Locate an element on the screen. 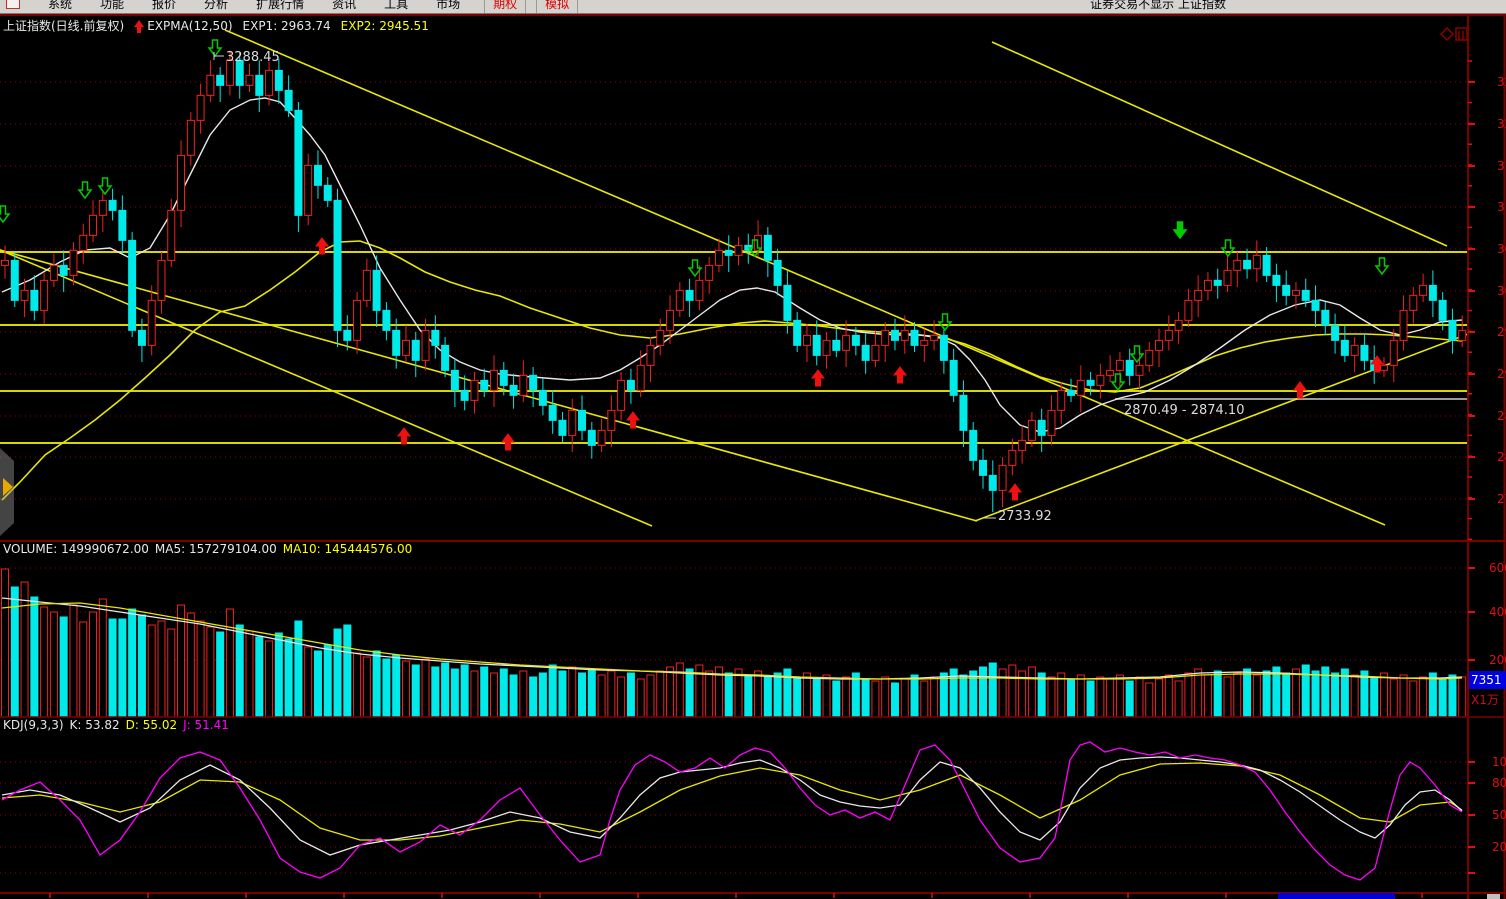 This screenshot has width=1506, height=899. y-axis-tick-label: 3250 is located at coordinates (1501, 82).